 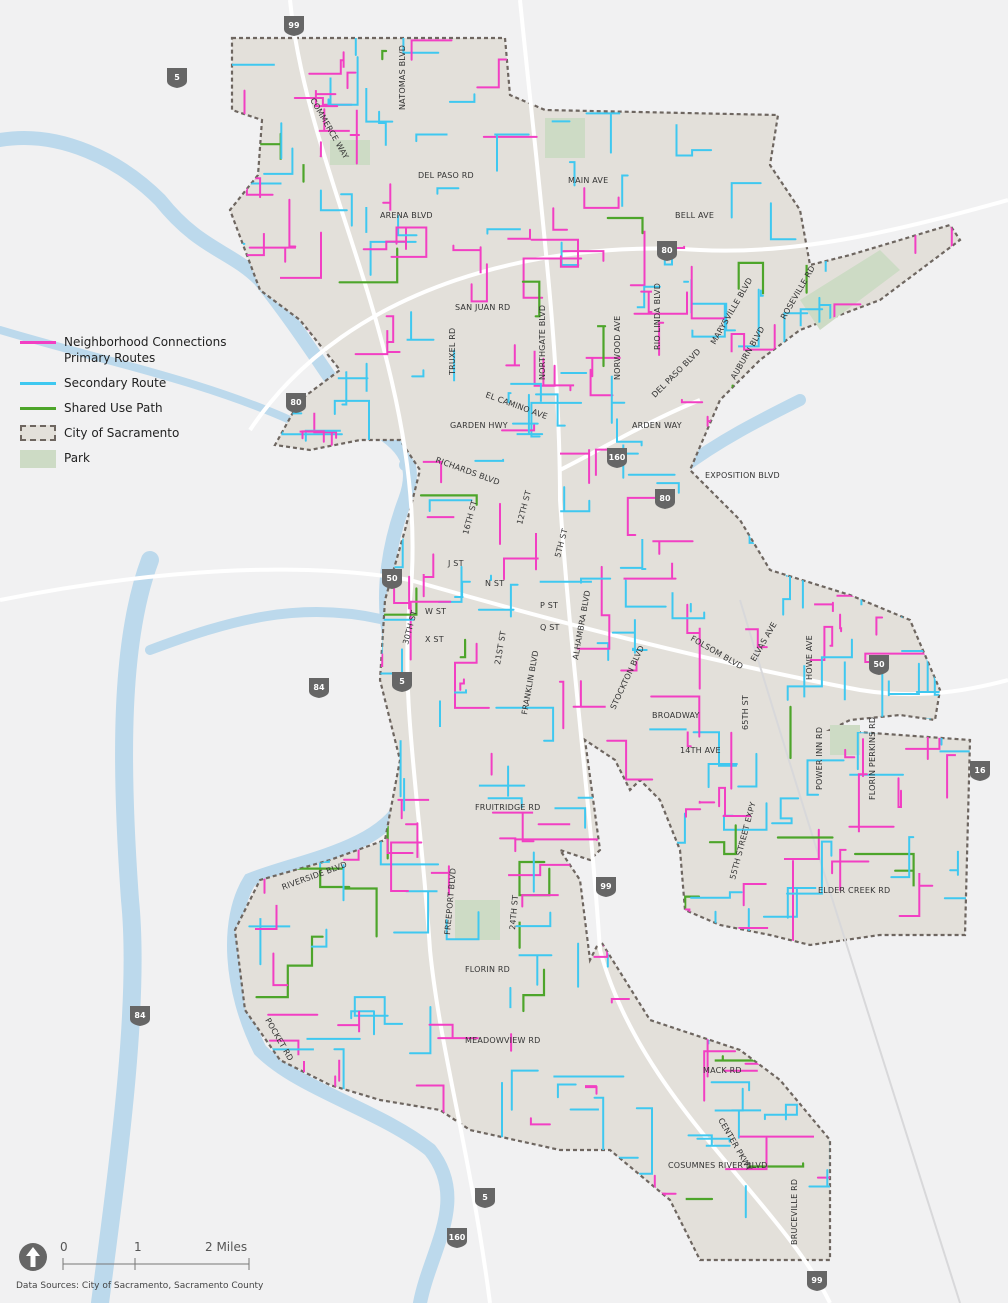 What do you see at coordinates (402, 682) in the screenshot?
I see `highway-shield-5: 5` at bounding box center [402, 682].